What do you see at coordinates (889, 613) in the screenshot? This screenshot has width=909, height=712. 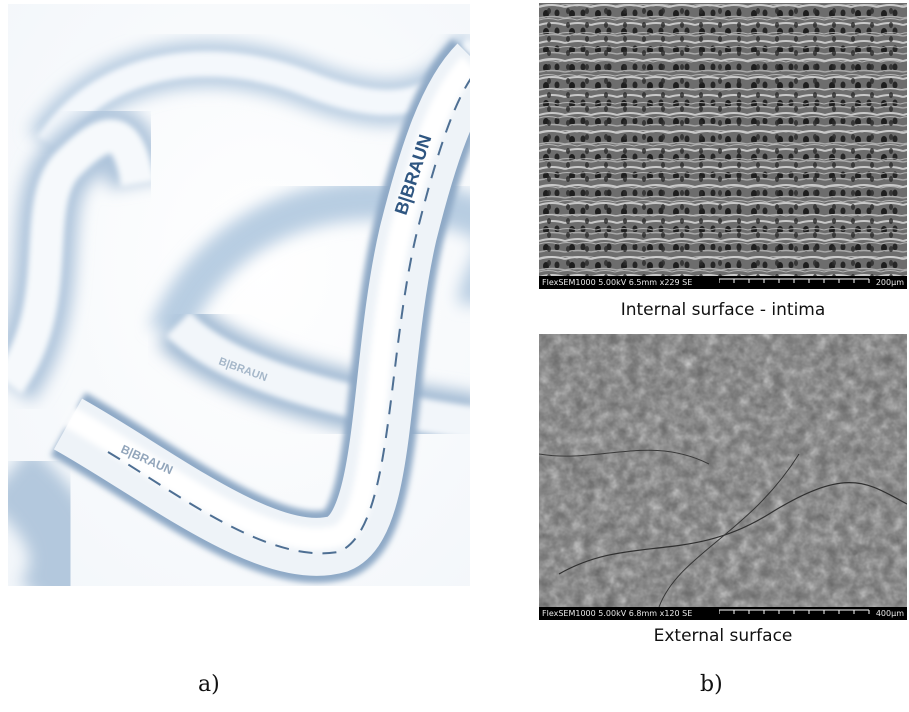 I see `scale-label: 400μm` at bounding box center [889, 613].